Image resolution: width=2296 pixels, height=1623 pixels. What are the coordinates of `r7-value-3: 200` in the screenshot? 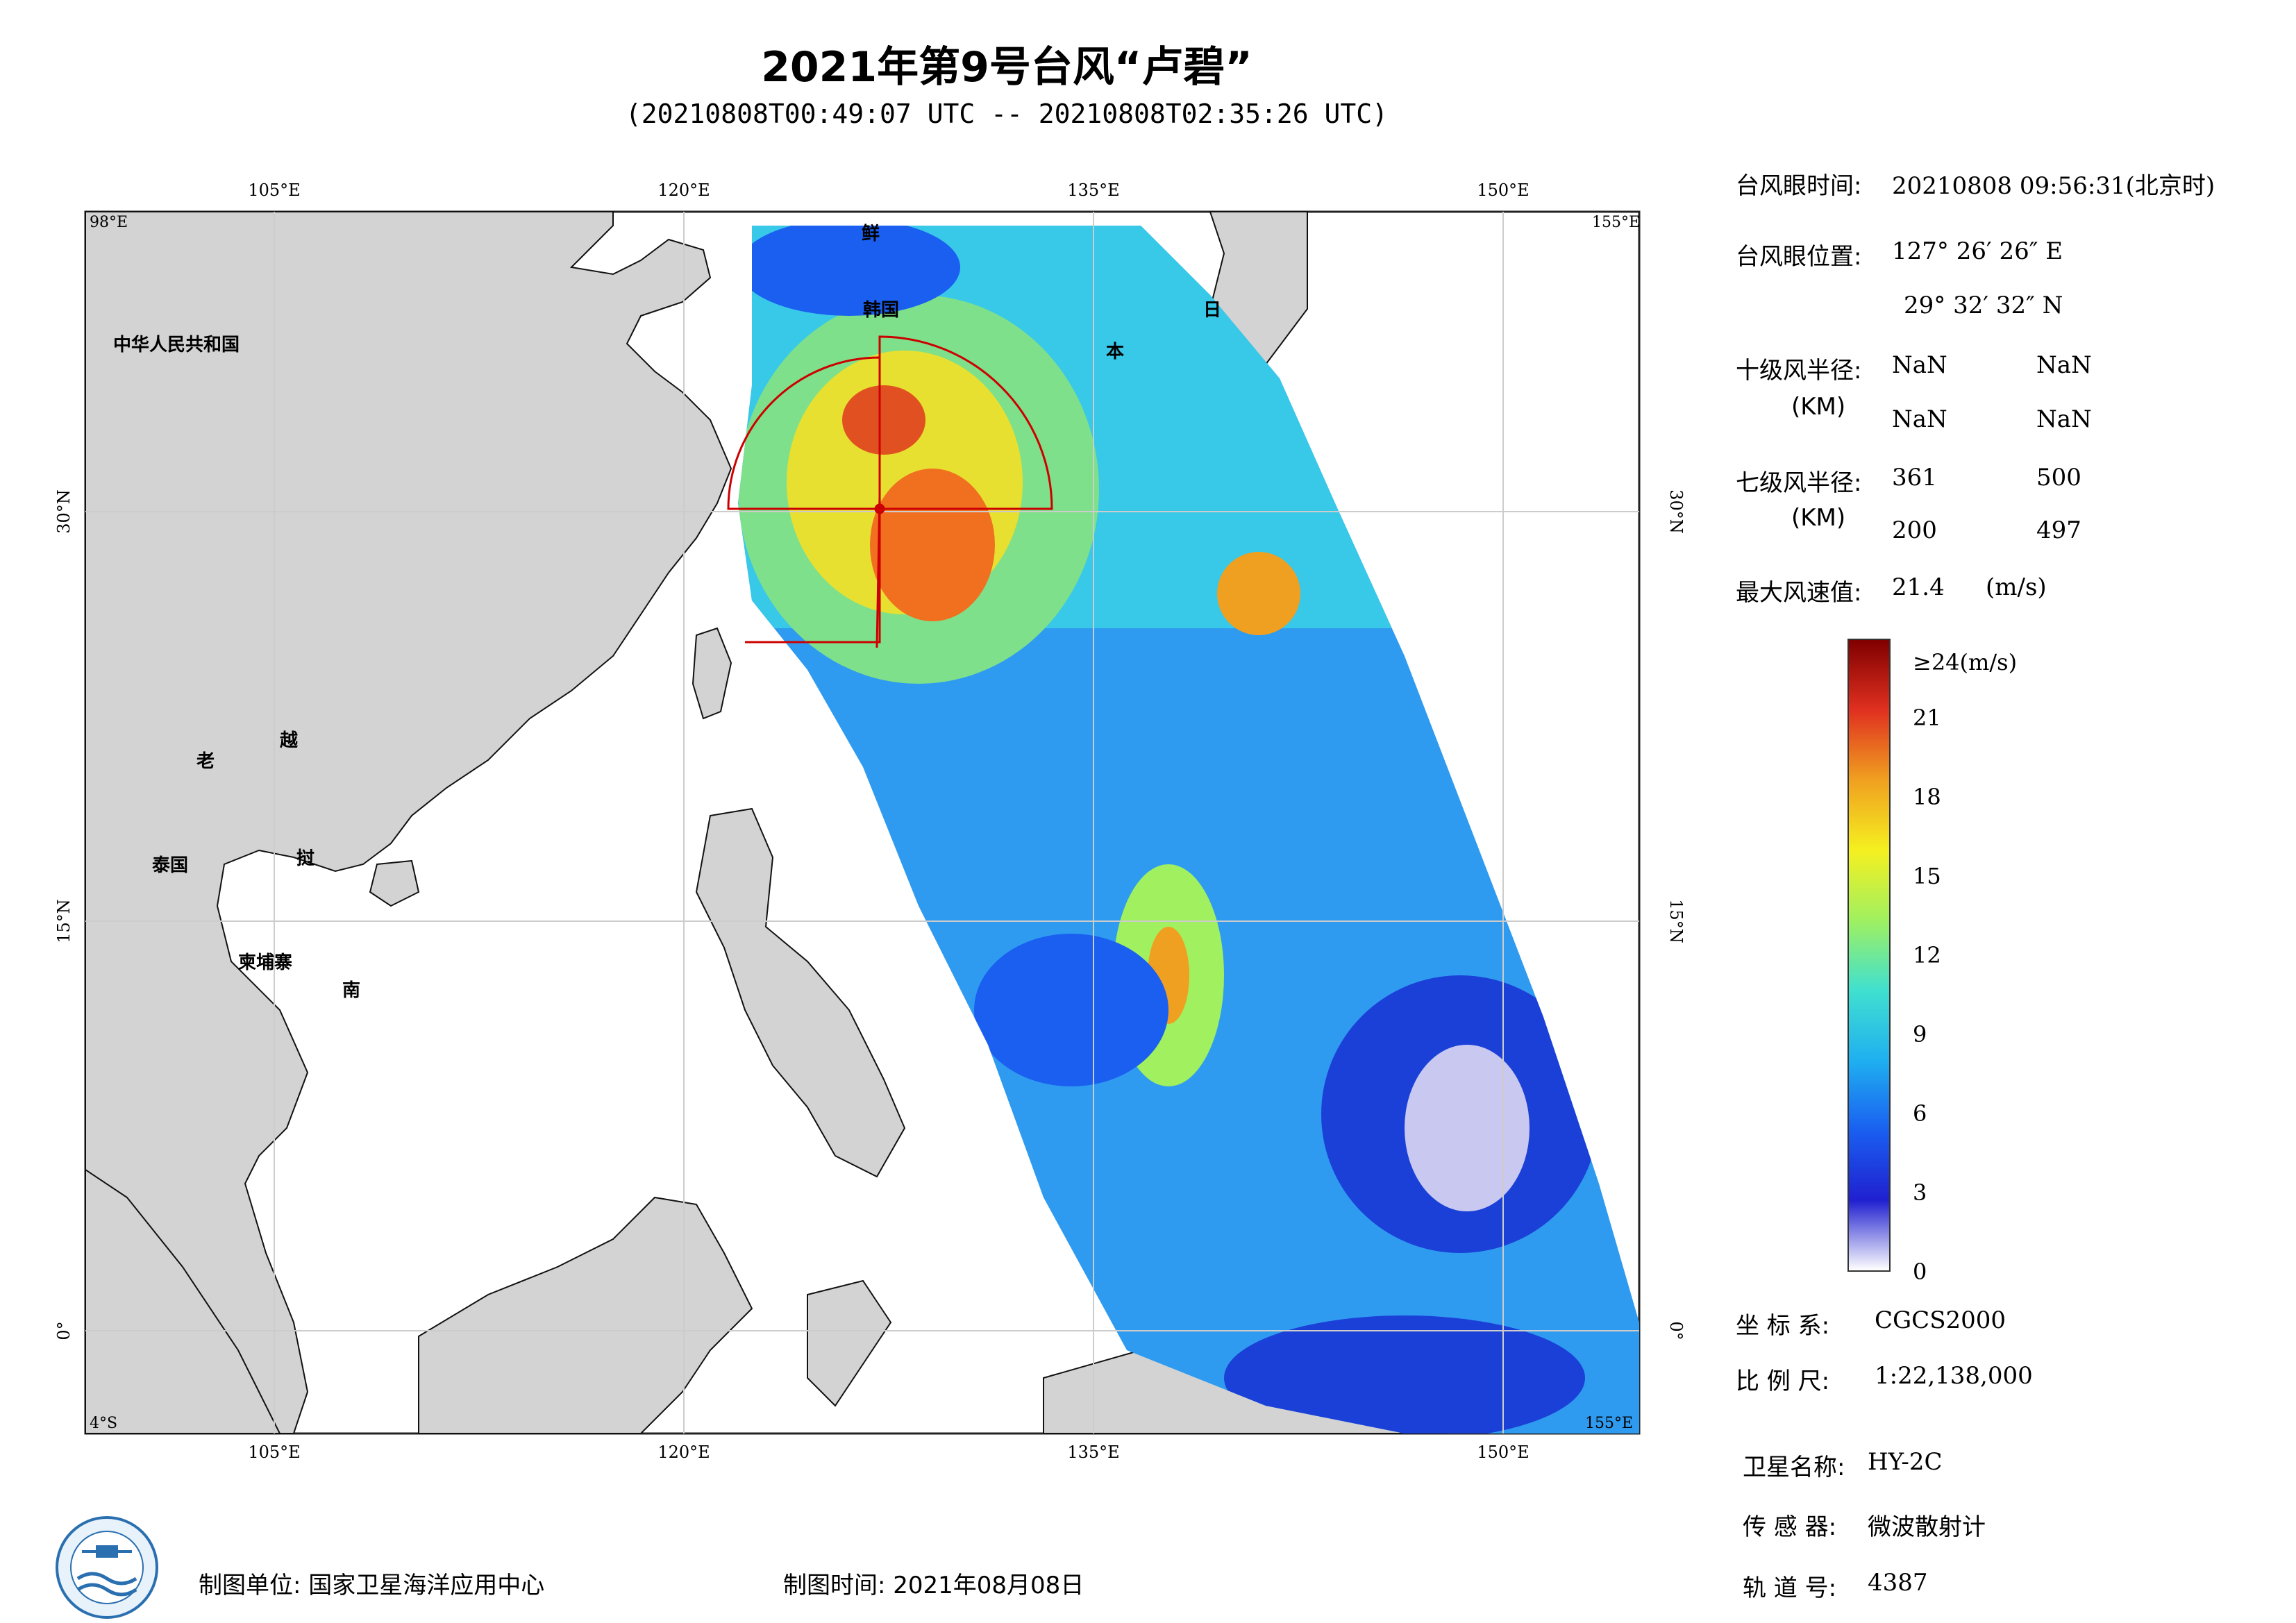 It's located at (1914, 530).